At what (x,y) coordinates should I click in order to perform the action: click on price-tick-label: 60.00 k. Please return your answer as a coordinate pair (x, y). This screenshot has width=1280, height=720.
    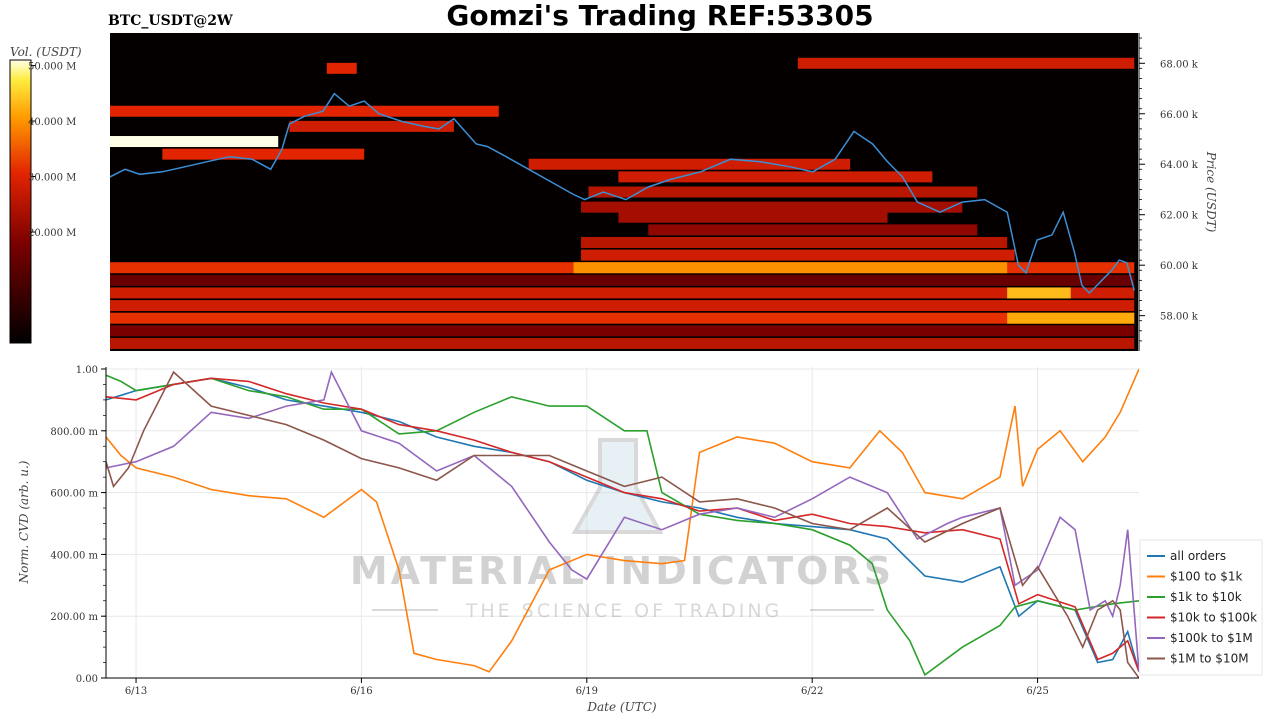
    Looking at the image, I should click on (1179, 266).